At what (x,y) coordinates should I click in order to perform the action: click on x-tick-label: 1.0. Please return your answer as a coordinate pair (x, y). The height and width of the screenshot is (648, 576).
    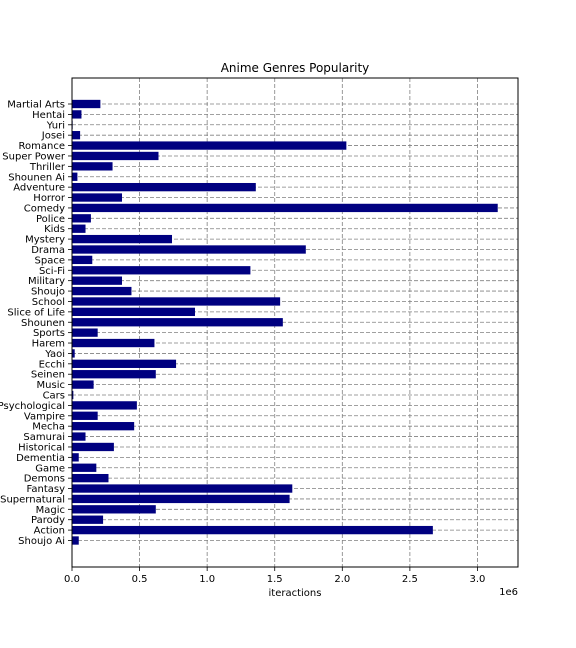
    Looking at the image, I should click on (207, 579).